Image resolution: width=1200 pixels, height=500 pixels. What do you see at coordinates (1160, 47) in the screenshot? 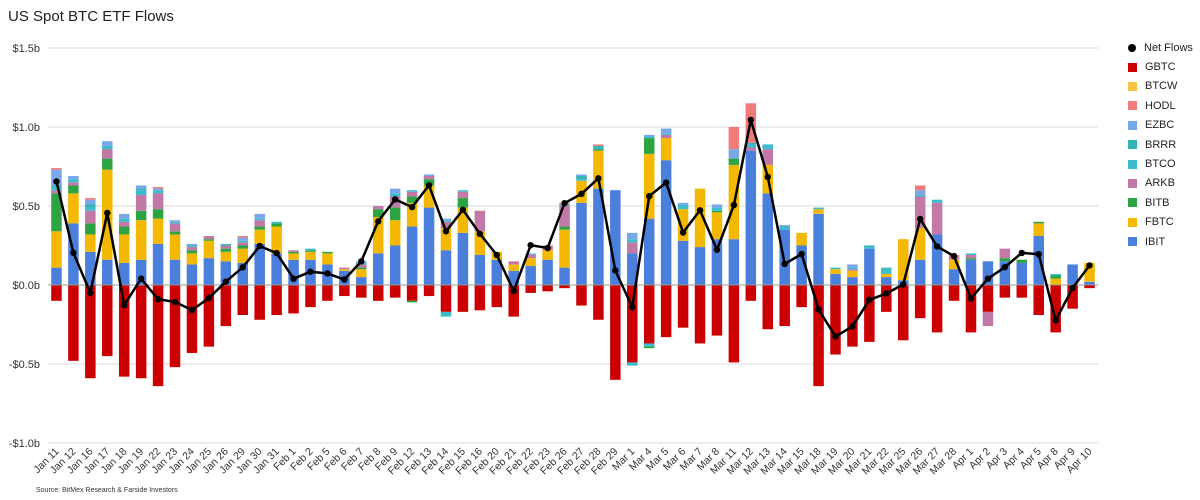
I see `legend-item-net-flows: Net Flows` at bounding box center [1160, 47].